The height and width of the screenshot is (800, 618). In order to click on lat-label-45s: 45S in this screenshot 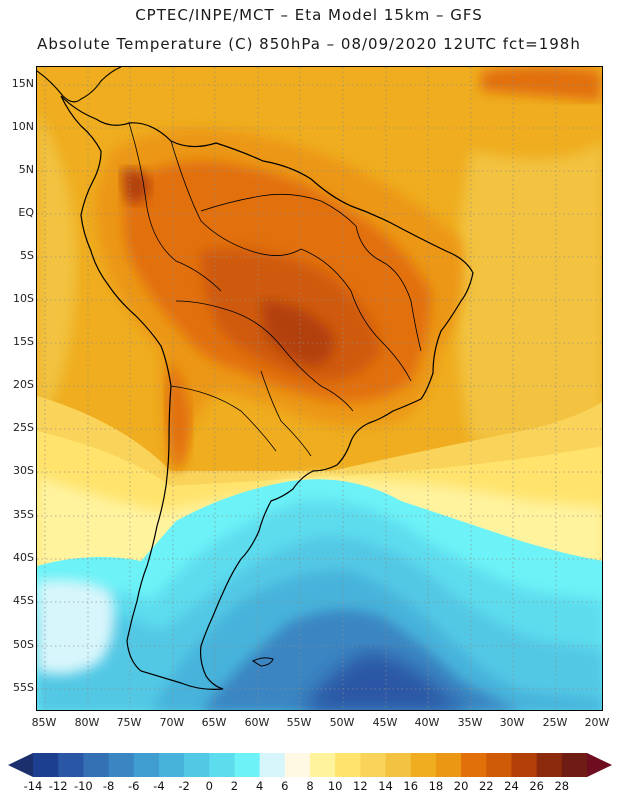, I will do `click(23, 600)`.